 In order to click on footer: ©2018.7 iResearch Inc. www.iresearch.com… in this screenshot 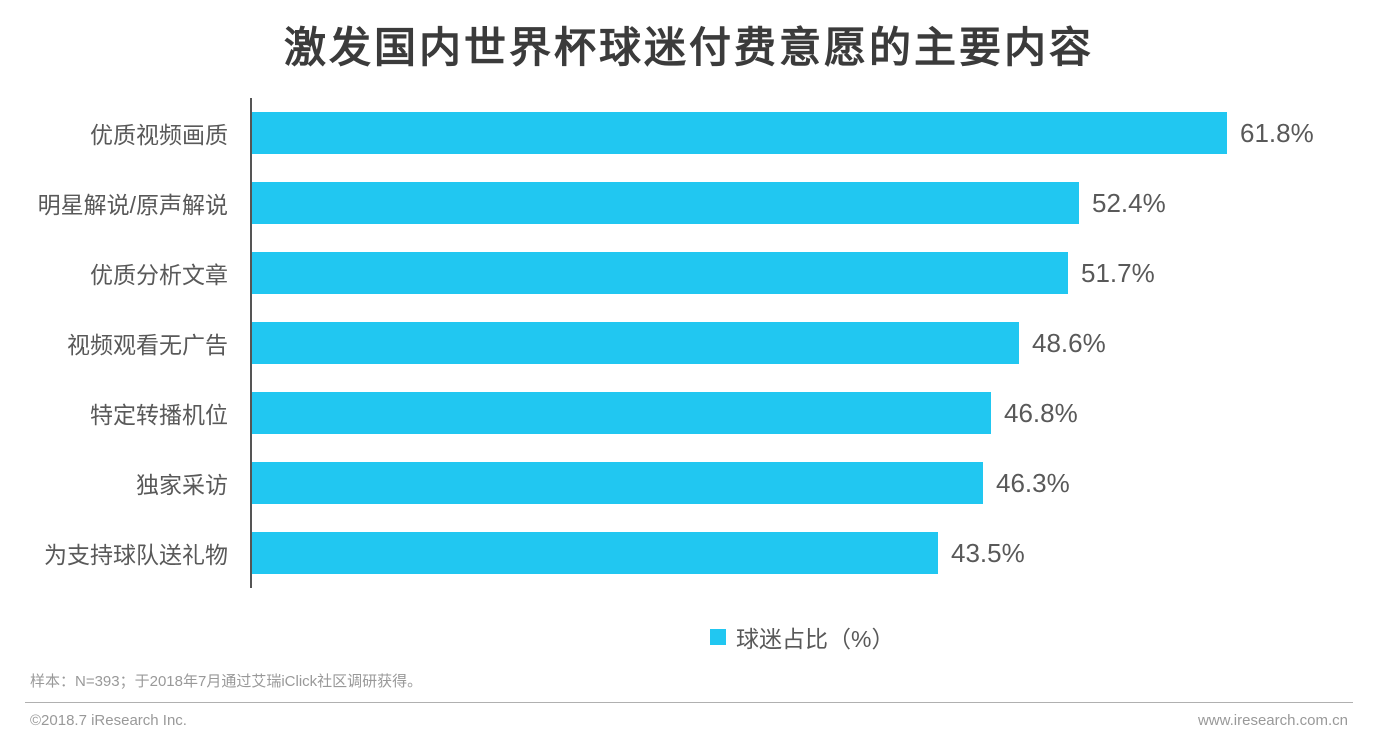, I will do `click(689, 720)`.